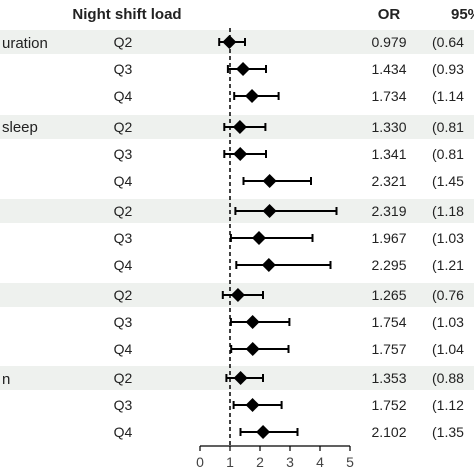  What do you see at coordinates (448, 238) in the screenshot?
I see `ci-value-g2-q3: (1.03` at bounding box center [448, 238].